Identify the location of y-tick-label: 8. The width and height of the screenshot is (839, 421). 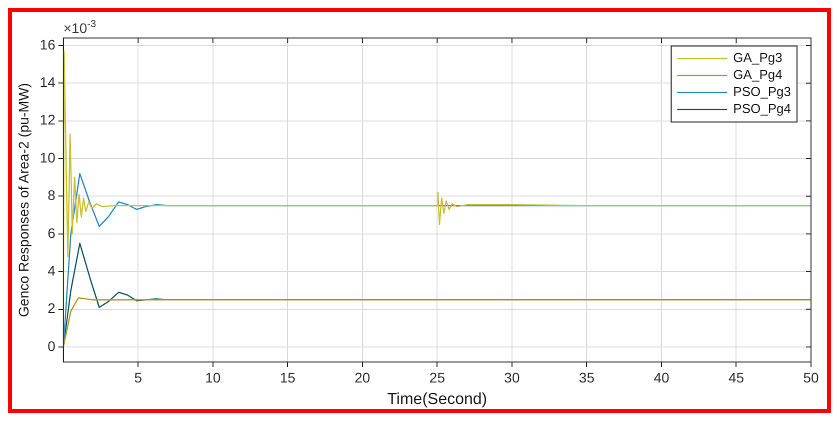
(52, 195).